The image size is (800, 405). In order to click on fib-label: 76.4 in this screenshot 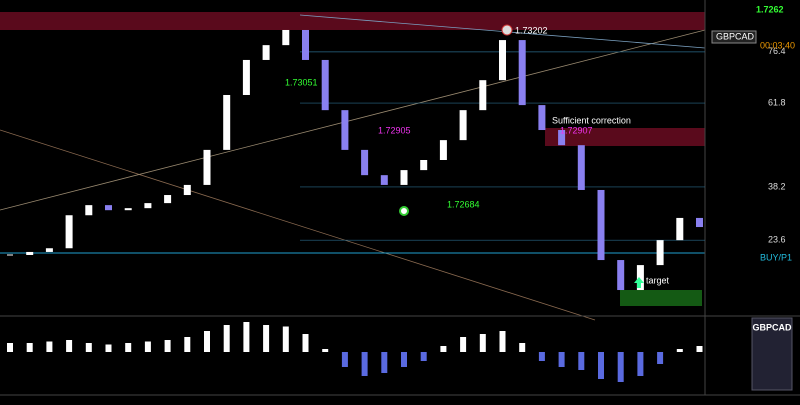, I will do `click(777, 51)`.